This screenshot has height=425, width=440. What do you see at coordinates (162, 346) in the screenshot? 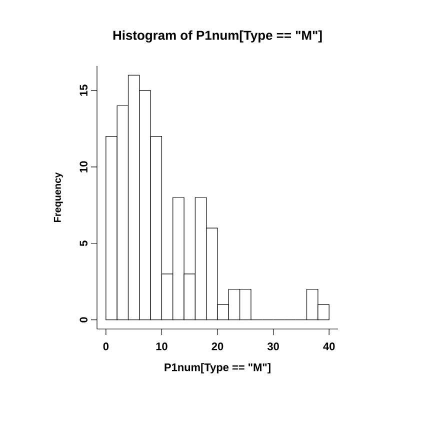
I see `x-tick-label: 10` at bounding box center [162, 346].